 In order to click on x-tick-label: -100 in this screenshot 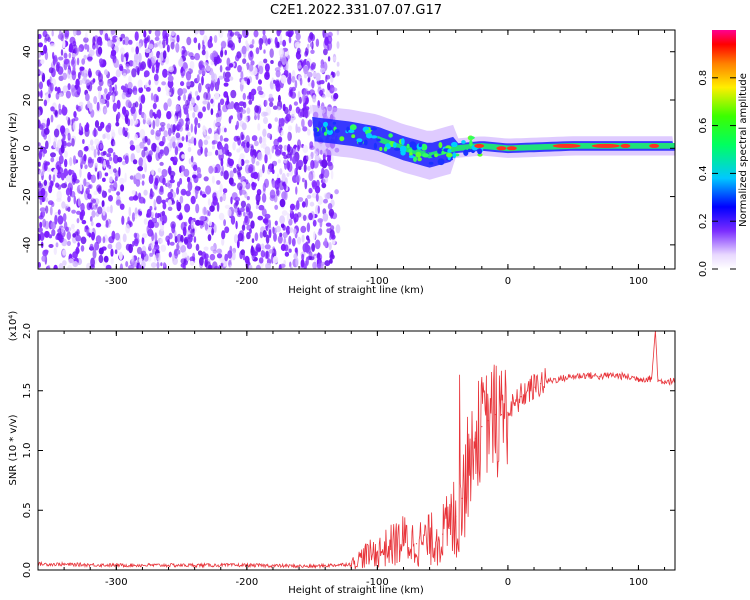, I will do `click(377, 582)`.